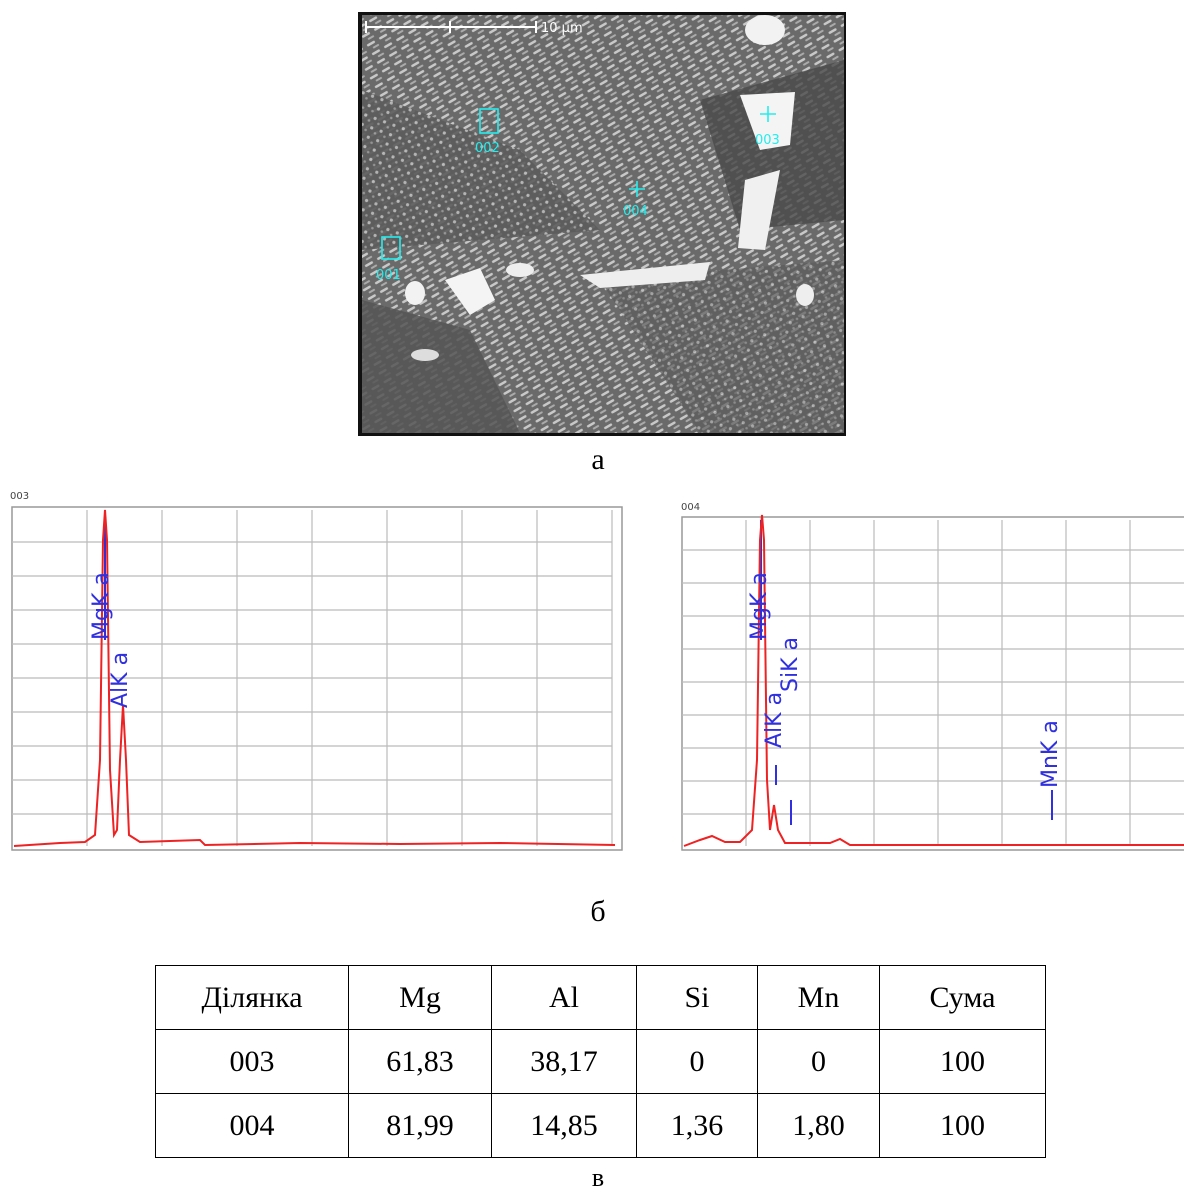 The height and width of the screenshot is (1196, 1184). What do you see at coordinates (420, 1061) in the screenshot?
I see `table-cell: 61,83` at bounding box center [420, 1061].